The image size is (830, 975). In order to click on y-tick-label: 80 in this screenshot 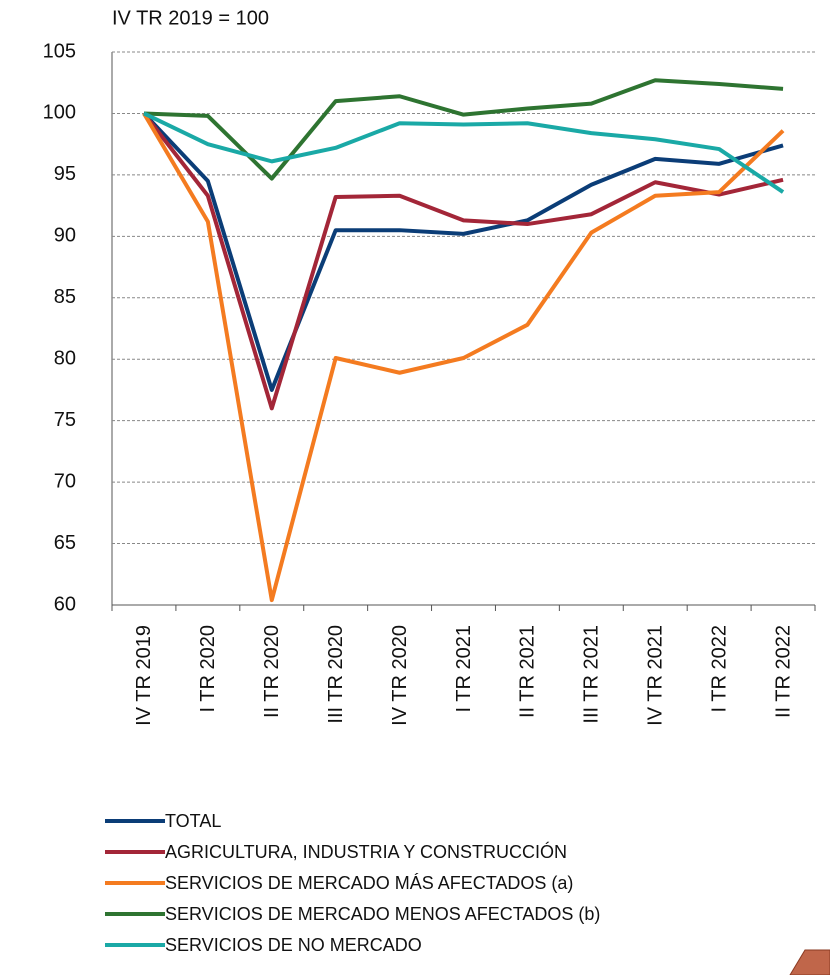, I will do `click(65, 359)`.